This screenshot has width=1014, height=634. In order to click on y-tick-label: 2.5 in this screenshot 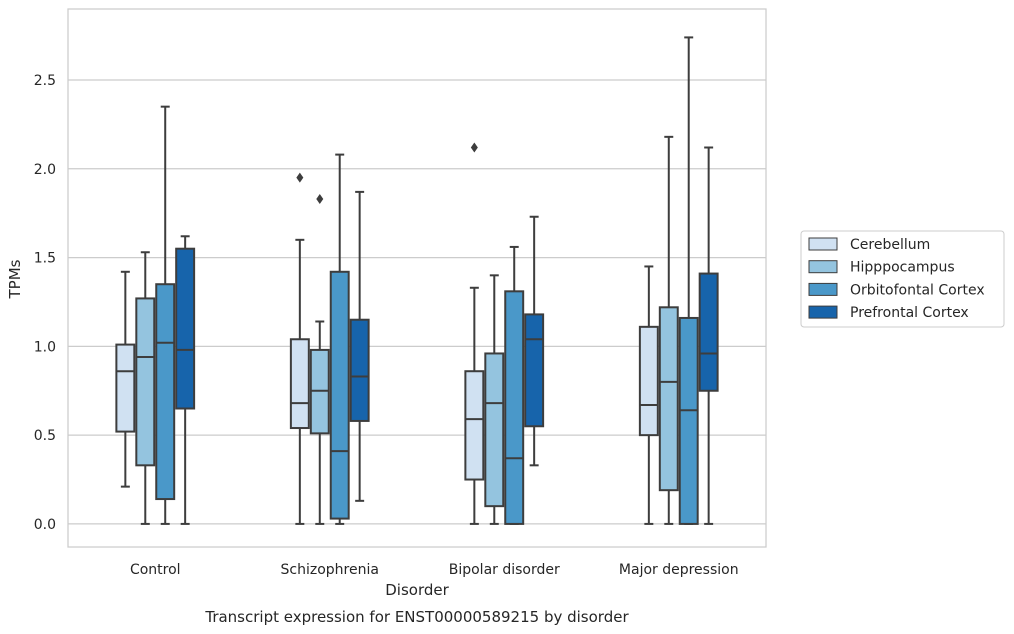, I will do `click(45, 81)`.